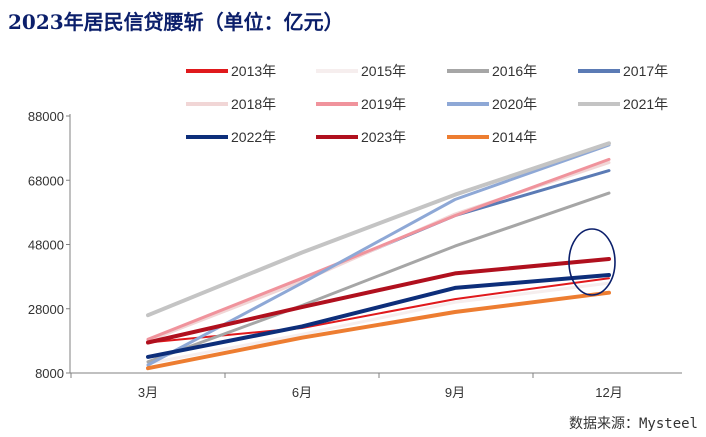 This screenshot has height=437, width=706. I want to click on legend-label: 2014年, so click(514, 137).